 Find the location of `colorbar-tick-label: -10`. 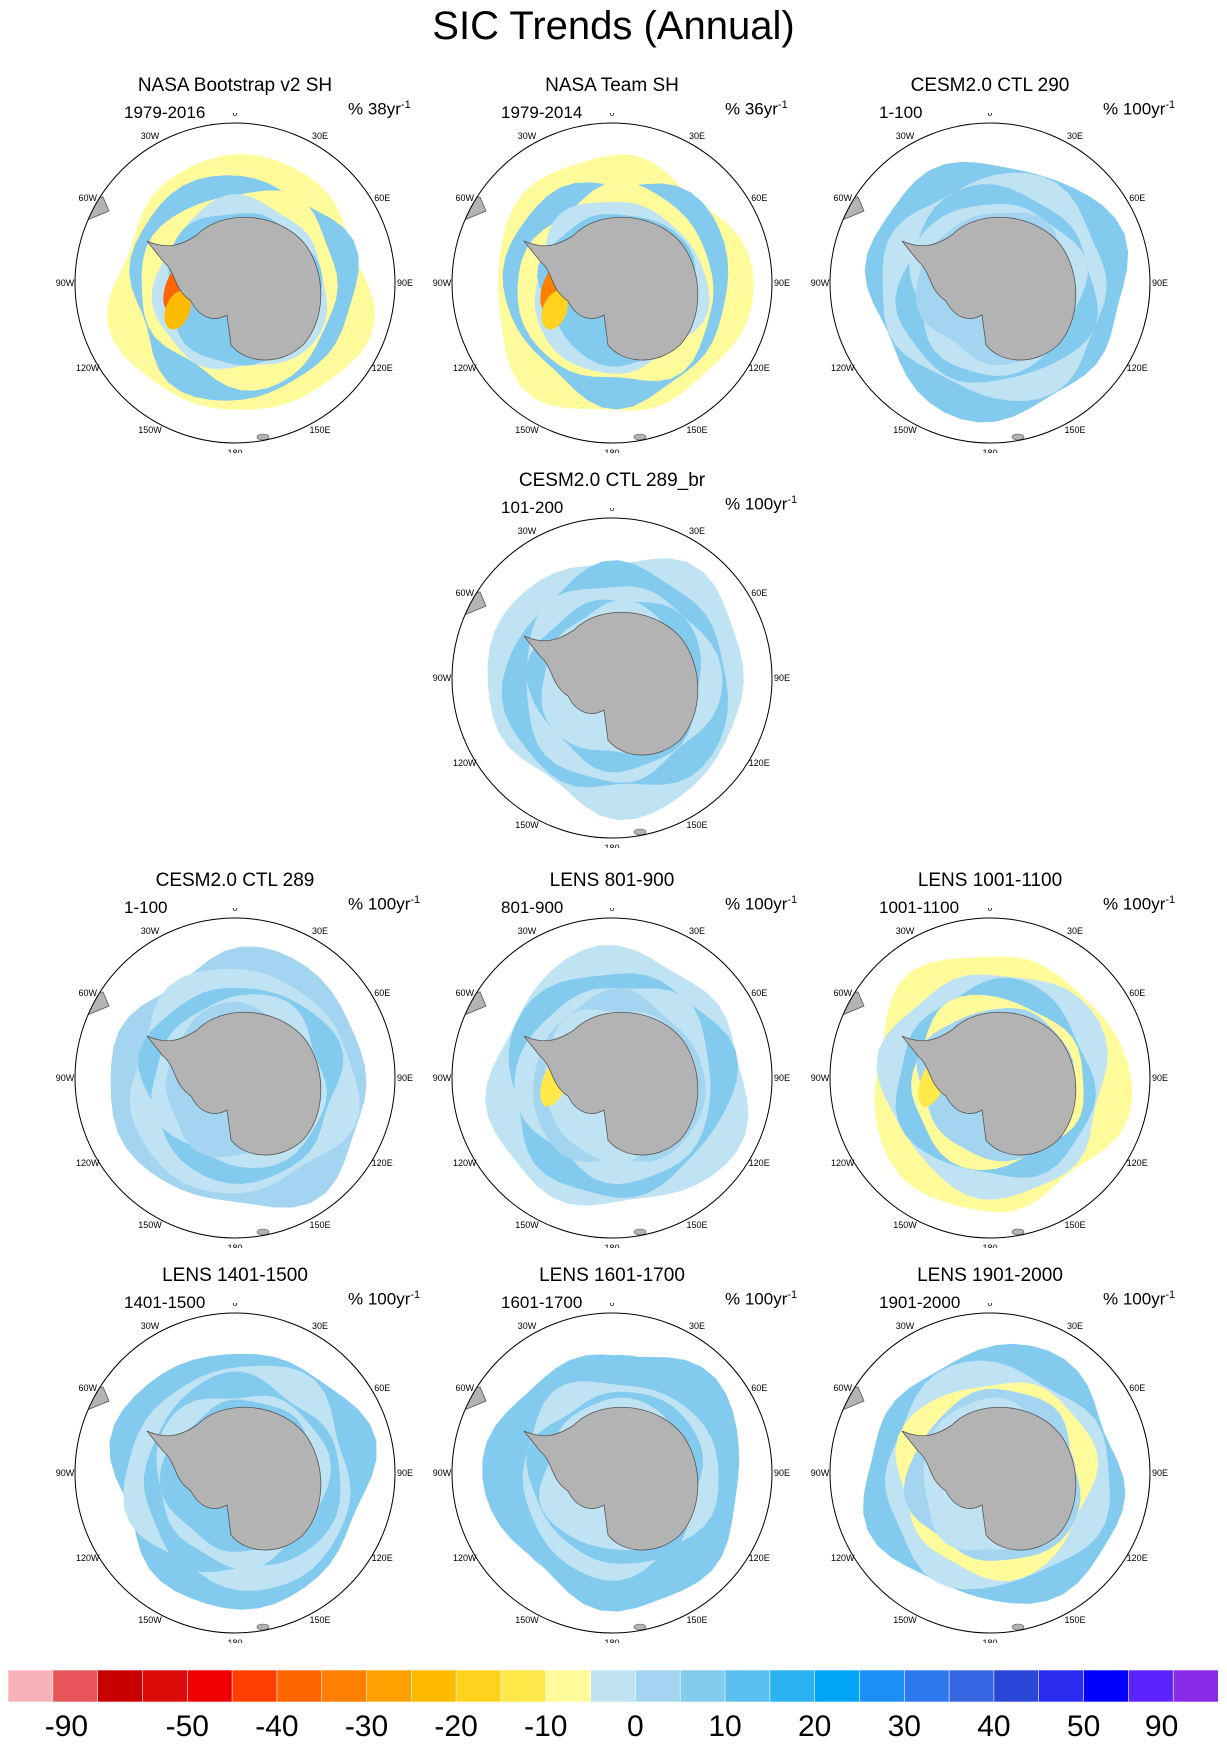

colorbar-tick-label: -10 is located at coordinates (546, 1726).